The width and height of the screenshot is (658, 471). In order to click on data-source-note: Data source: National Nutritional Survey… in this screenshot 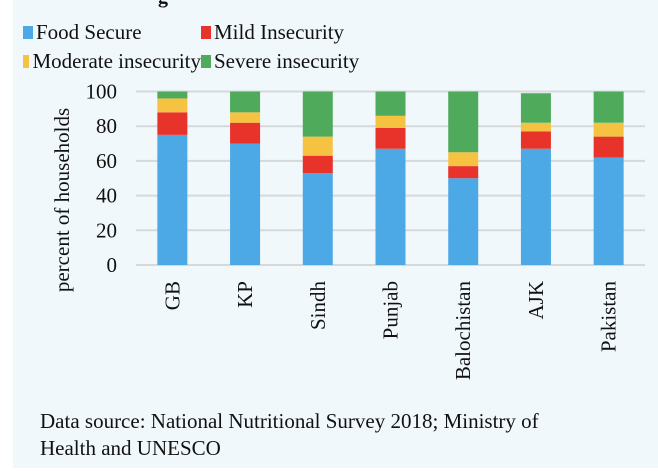, I will do `click(345, 435)`.